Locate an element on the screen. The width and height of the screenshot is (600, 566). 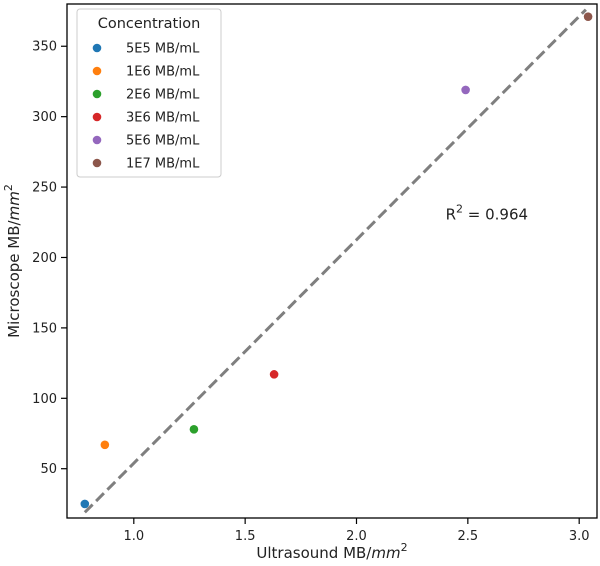
y-tick-label: 250 is located at coordinates (44, 188).